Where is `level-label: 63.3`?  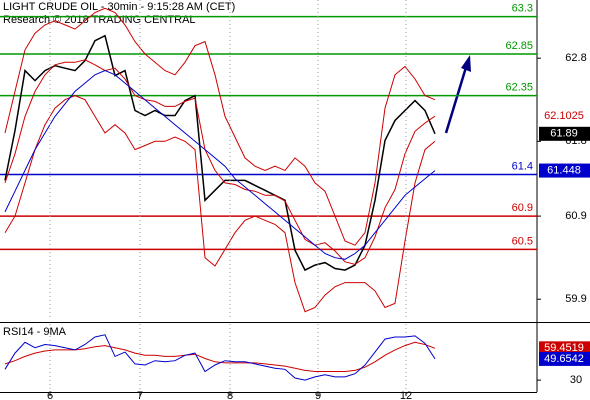 level-label: 63.3 is located at coordinates (522, 9).